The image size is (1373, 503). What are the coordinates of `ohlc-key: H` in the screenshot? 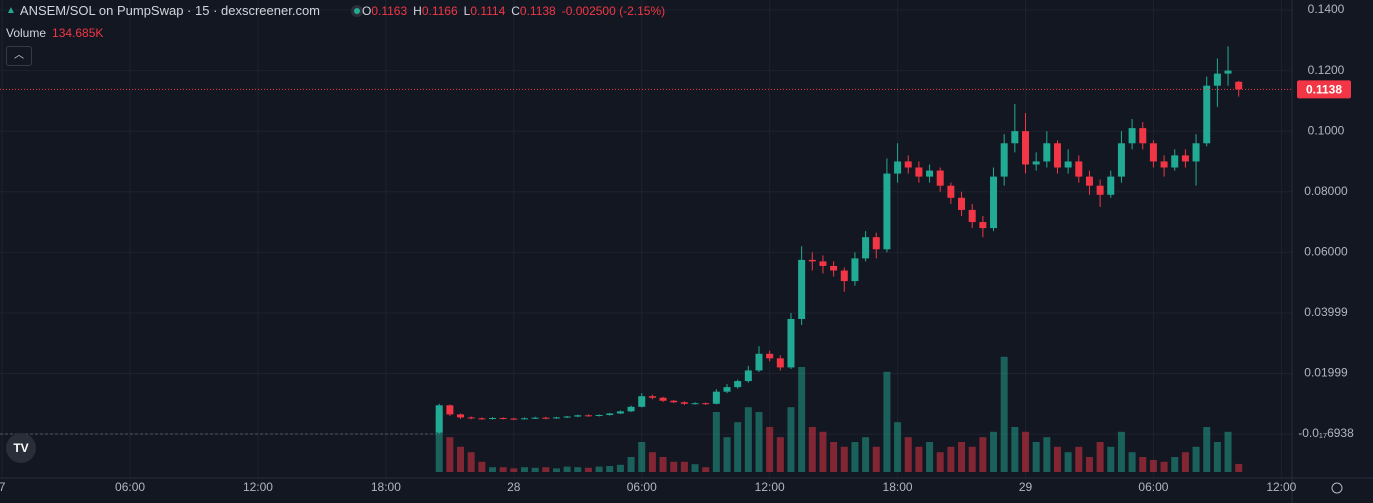 It's located at (417, 10).